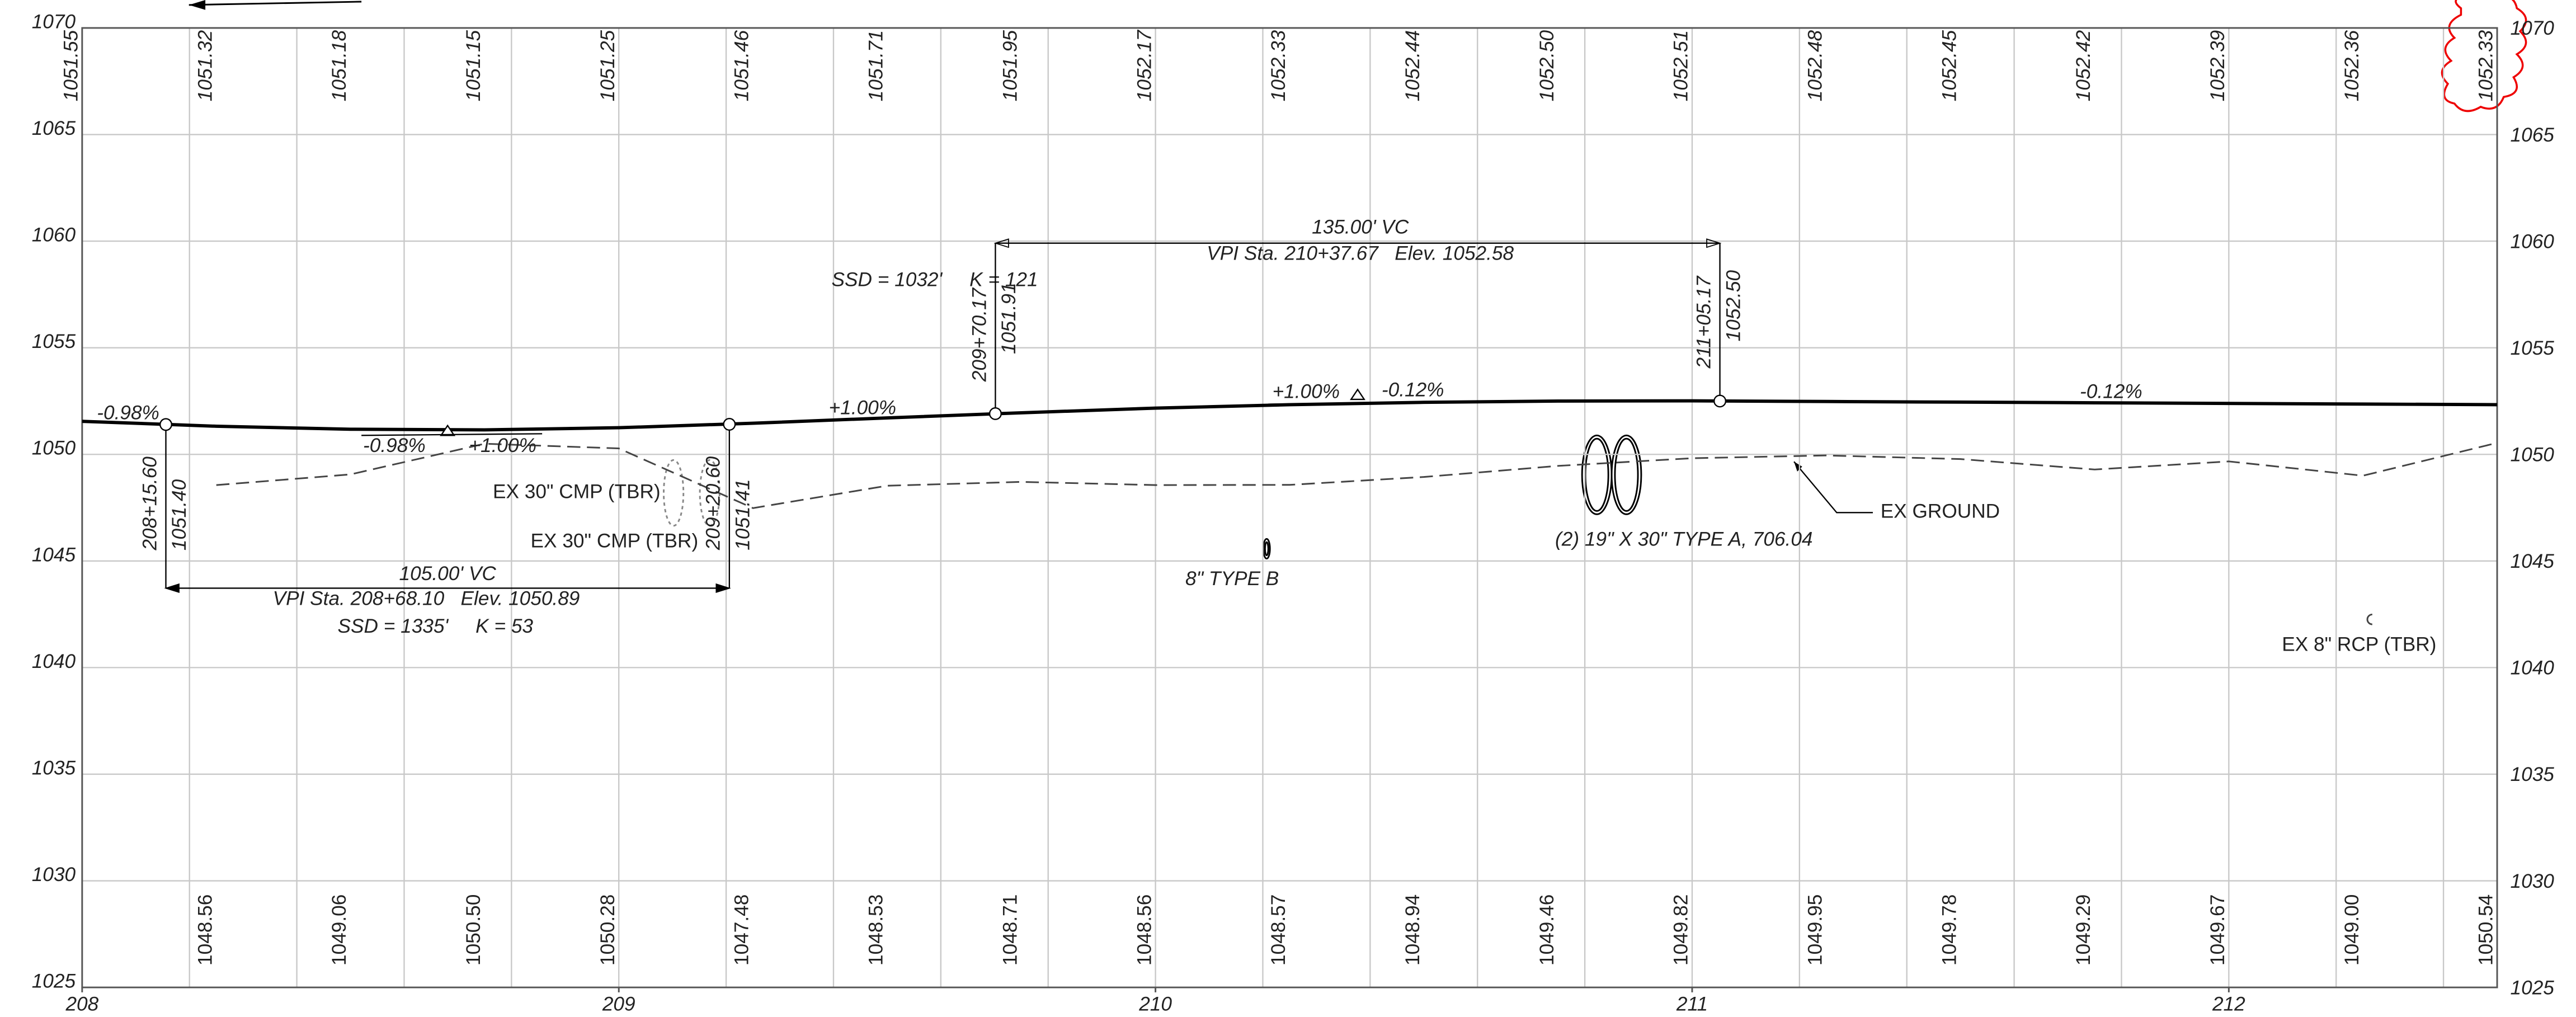 Image resolution: width=2576 pixels, height=1017 pixels. Describe the element at coordinates (2533, 668) in the screenshot. I see `y-tick-label-right: 1040` at that location.